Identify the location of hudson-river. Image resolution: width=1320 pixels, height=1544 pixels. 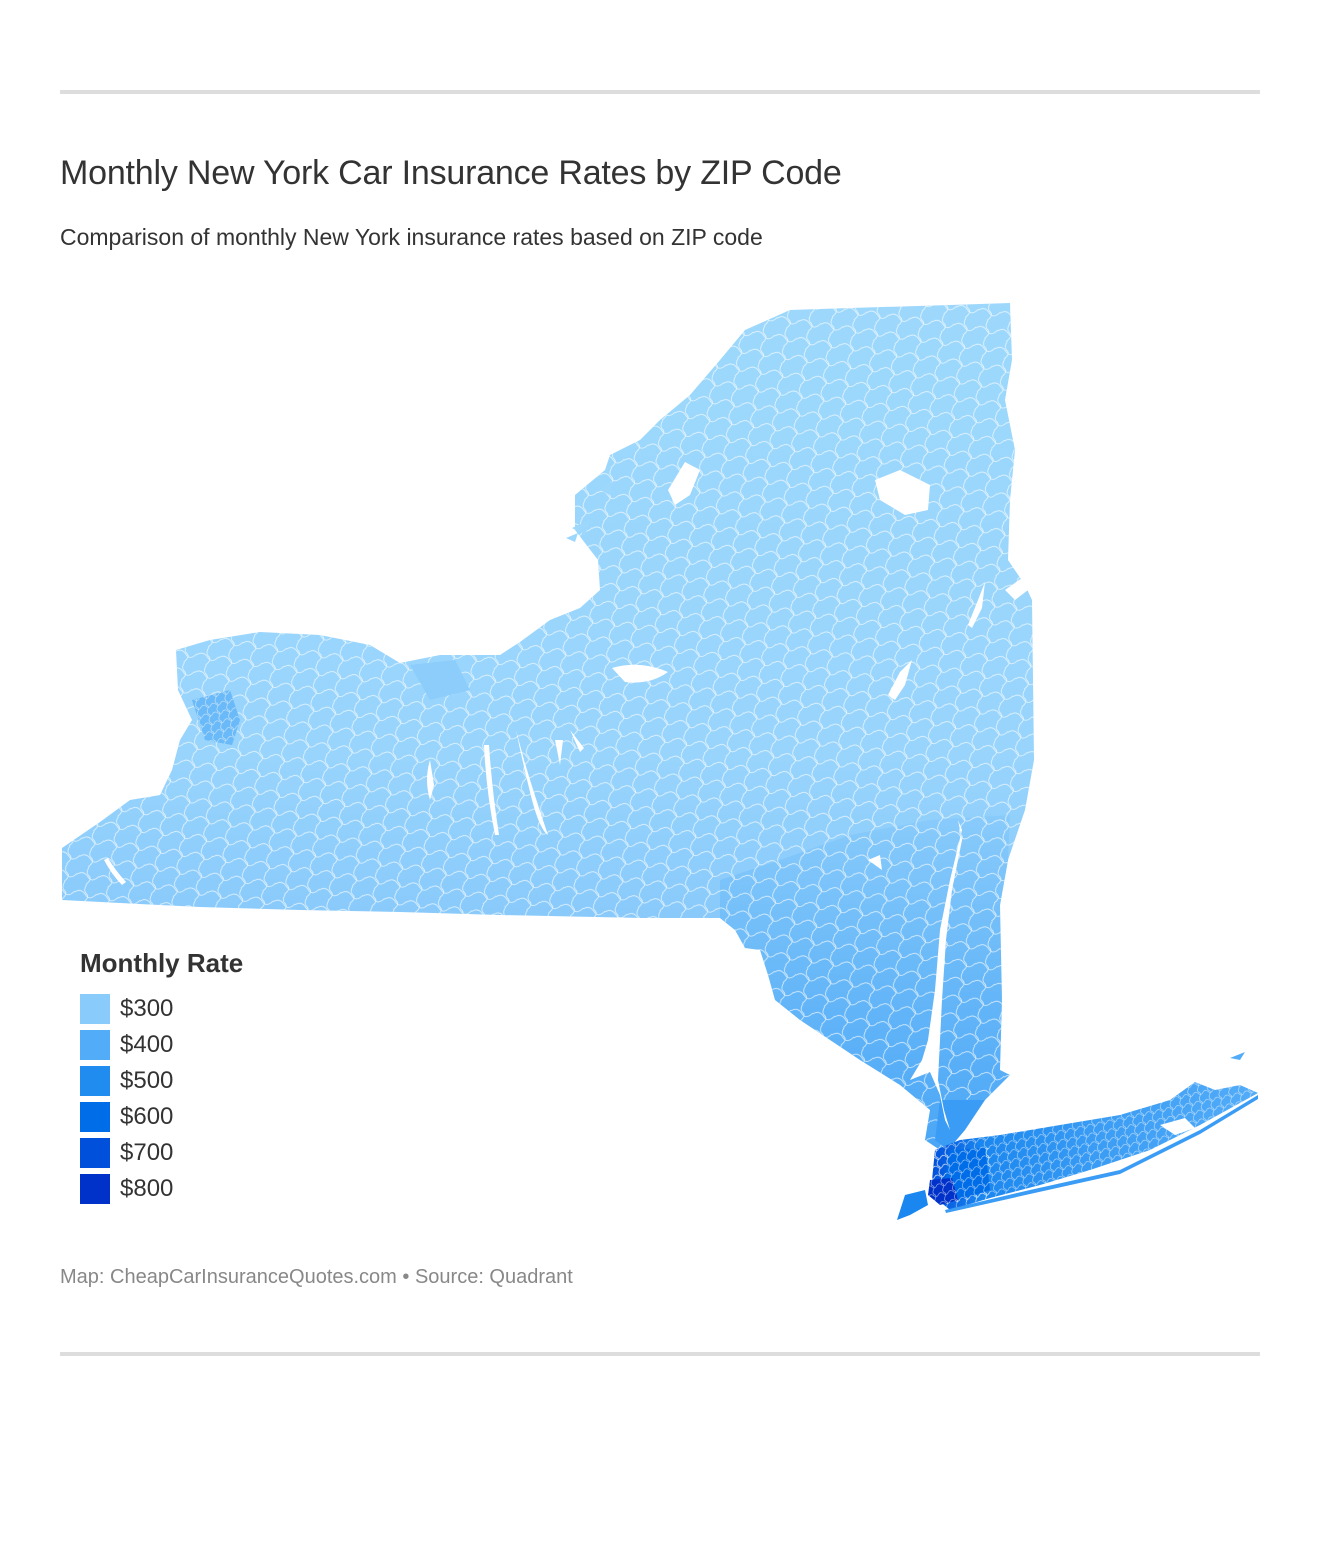
(936, 975).